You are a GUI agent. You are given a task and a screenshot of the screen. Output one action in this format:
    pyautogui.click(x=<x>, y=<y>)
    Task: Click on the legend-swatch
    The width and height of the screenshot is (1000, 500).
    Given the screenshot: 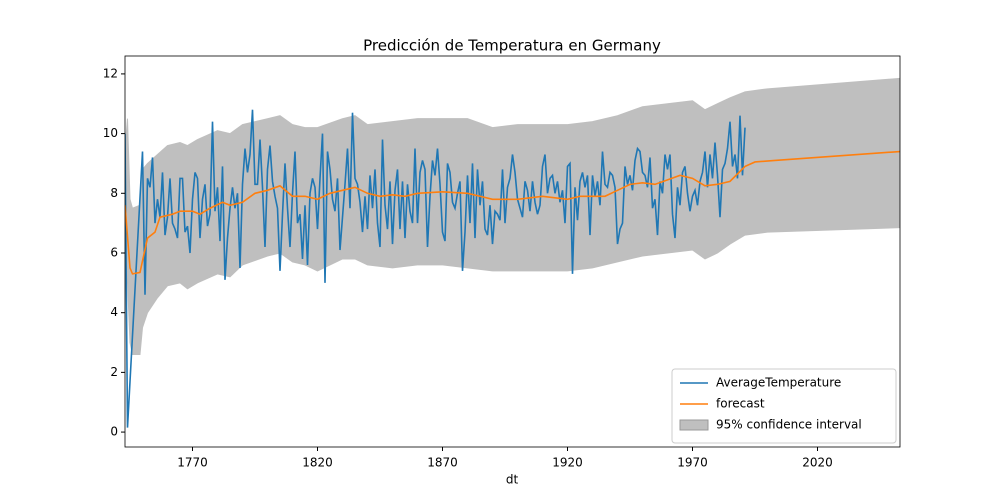 What is the action you would take?
    pyautogui.click(x=694, y=425)
    